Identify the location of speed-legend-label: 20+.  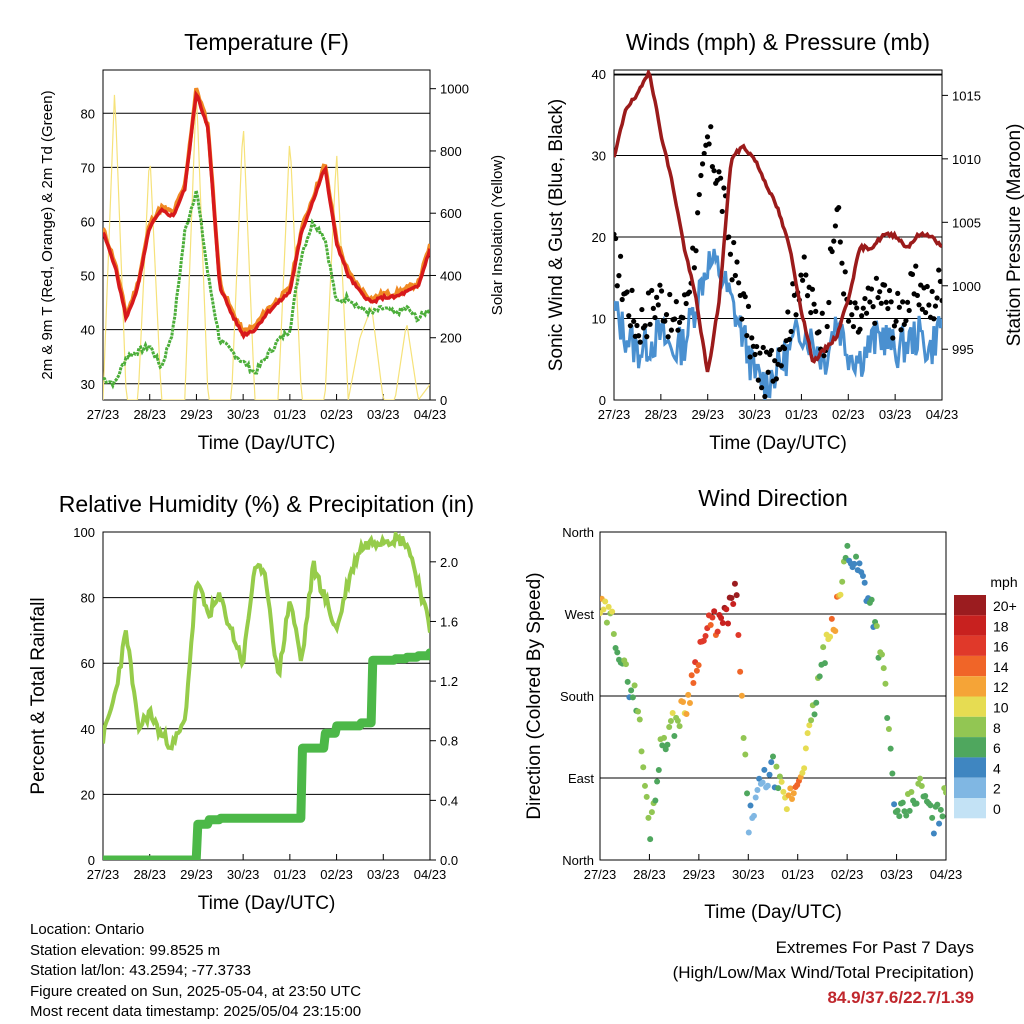
(1005, 606).